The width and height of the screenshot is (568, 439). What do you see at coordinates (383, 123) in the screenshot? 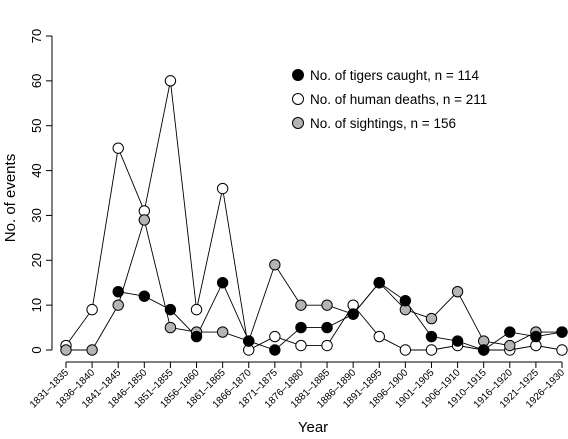
I see `legend-label: No. of sightings, n = 156` at bounding box center [383, 123].